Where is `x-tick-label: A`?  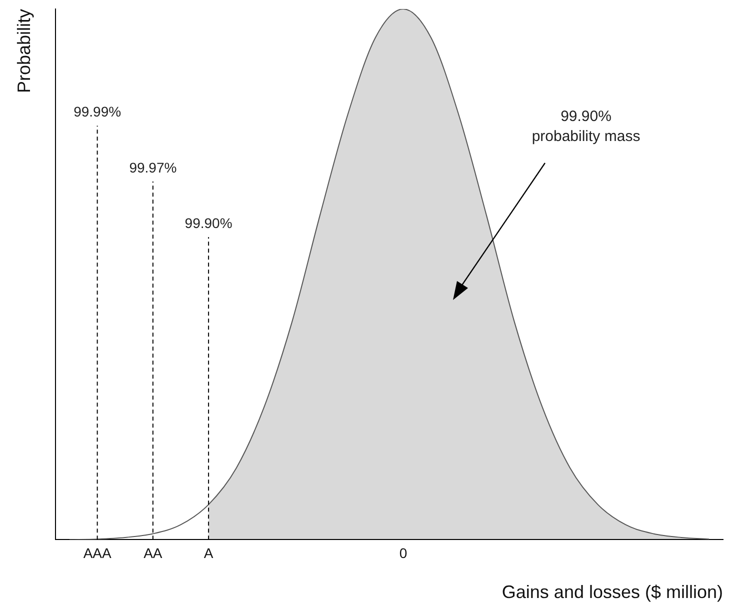 x-tick-label: A is located at coordinates (209, 552).